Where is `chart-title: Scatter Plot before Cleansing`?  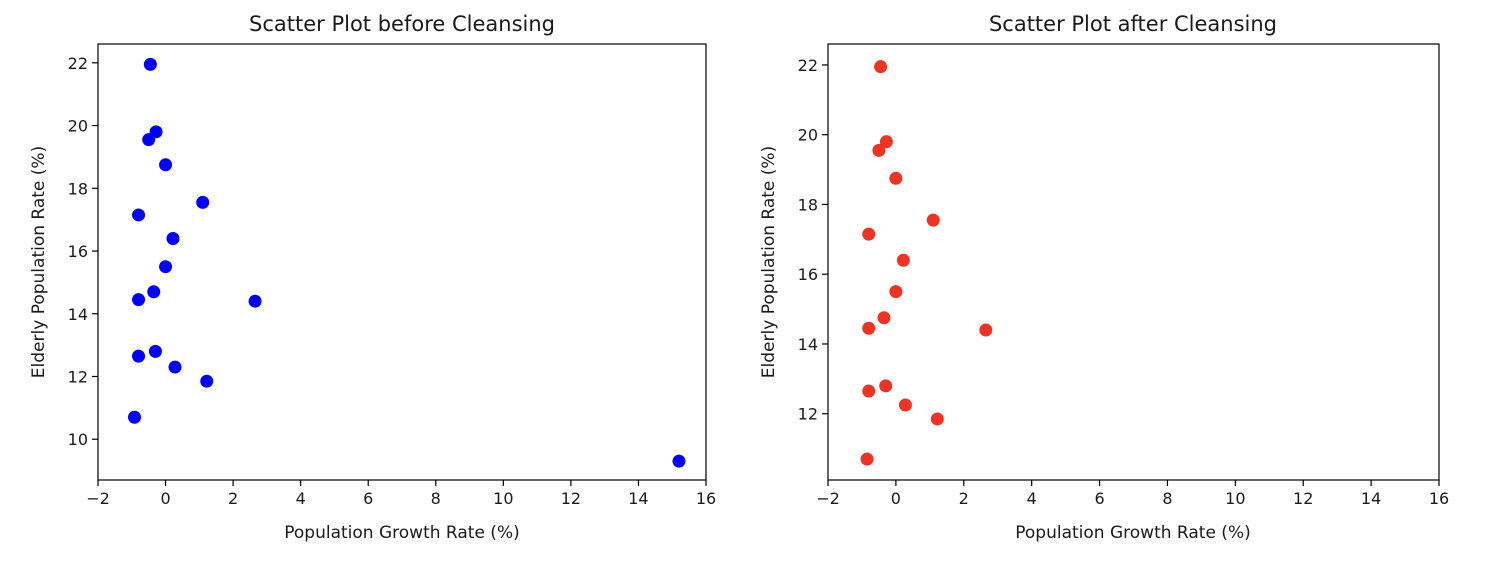 chart-title: Scatter Plot before Cleansing is located at coordinates (402, 24).